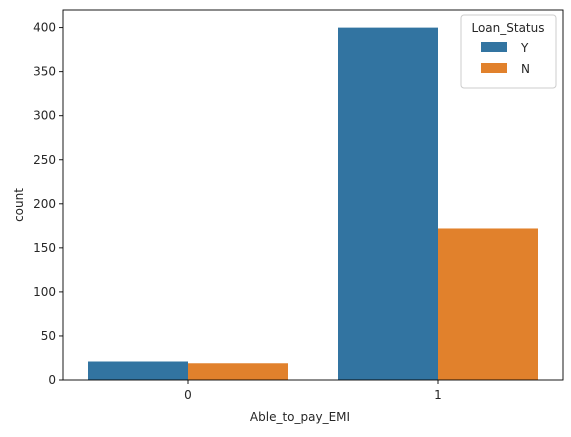 Image resolution: width=571 pixels, height=437 pixels. Describe the element at coordinates (188, 395) in the screenshot. I see `x-tick-label-0: 0` at that location.